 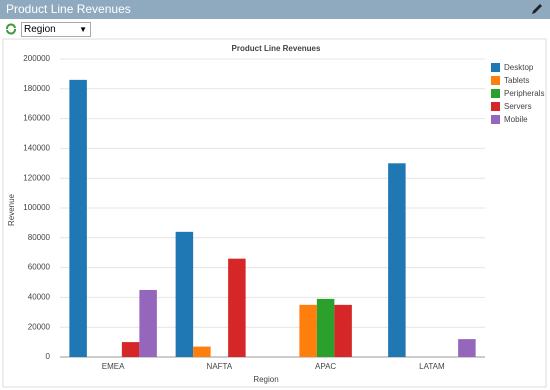 What do you see at coordinates (519, 67) in the screenshot?
I see `legend-label: Desktop` at bounding box center [519, 67].